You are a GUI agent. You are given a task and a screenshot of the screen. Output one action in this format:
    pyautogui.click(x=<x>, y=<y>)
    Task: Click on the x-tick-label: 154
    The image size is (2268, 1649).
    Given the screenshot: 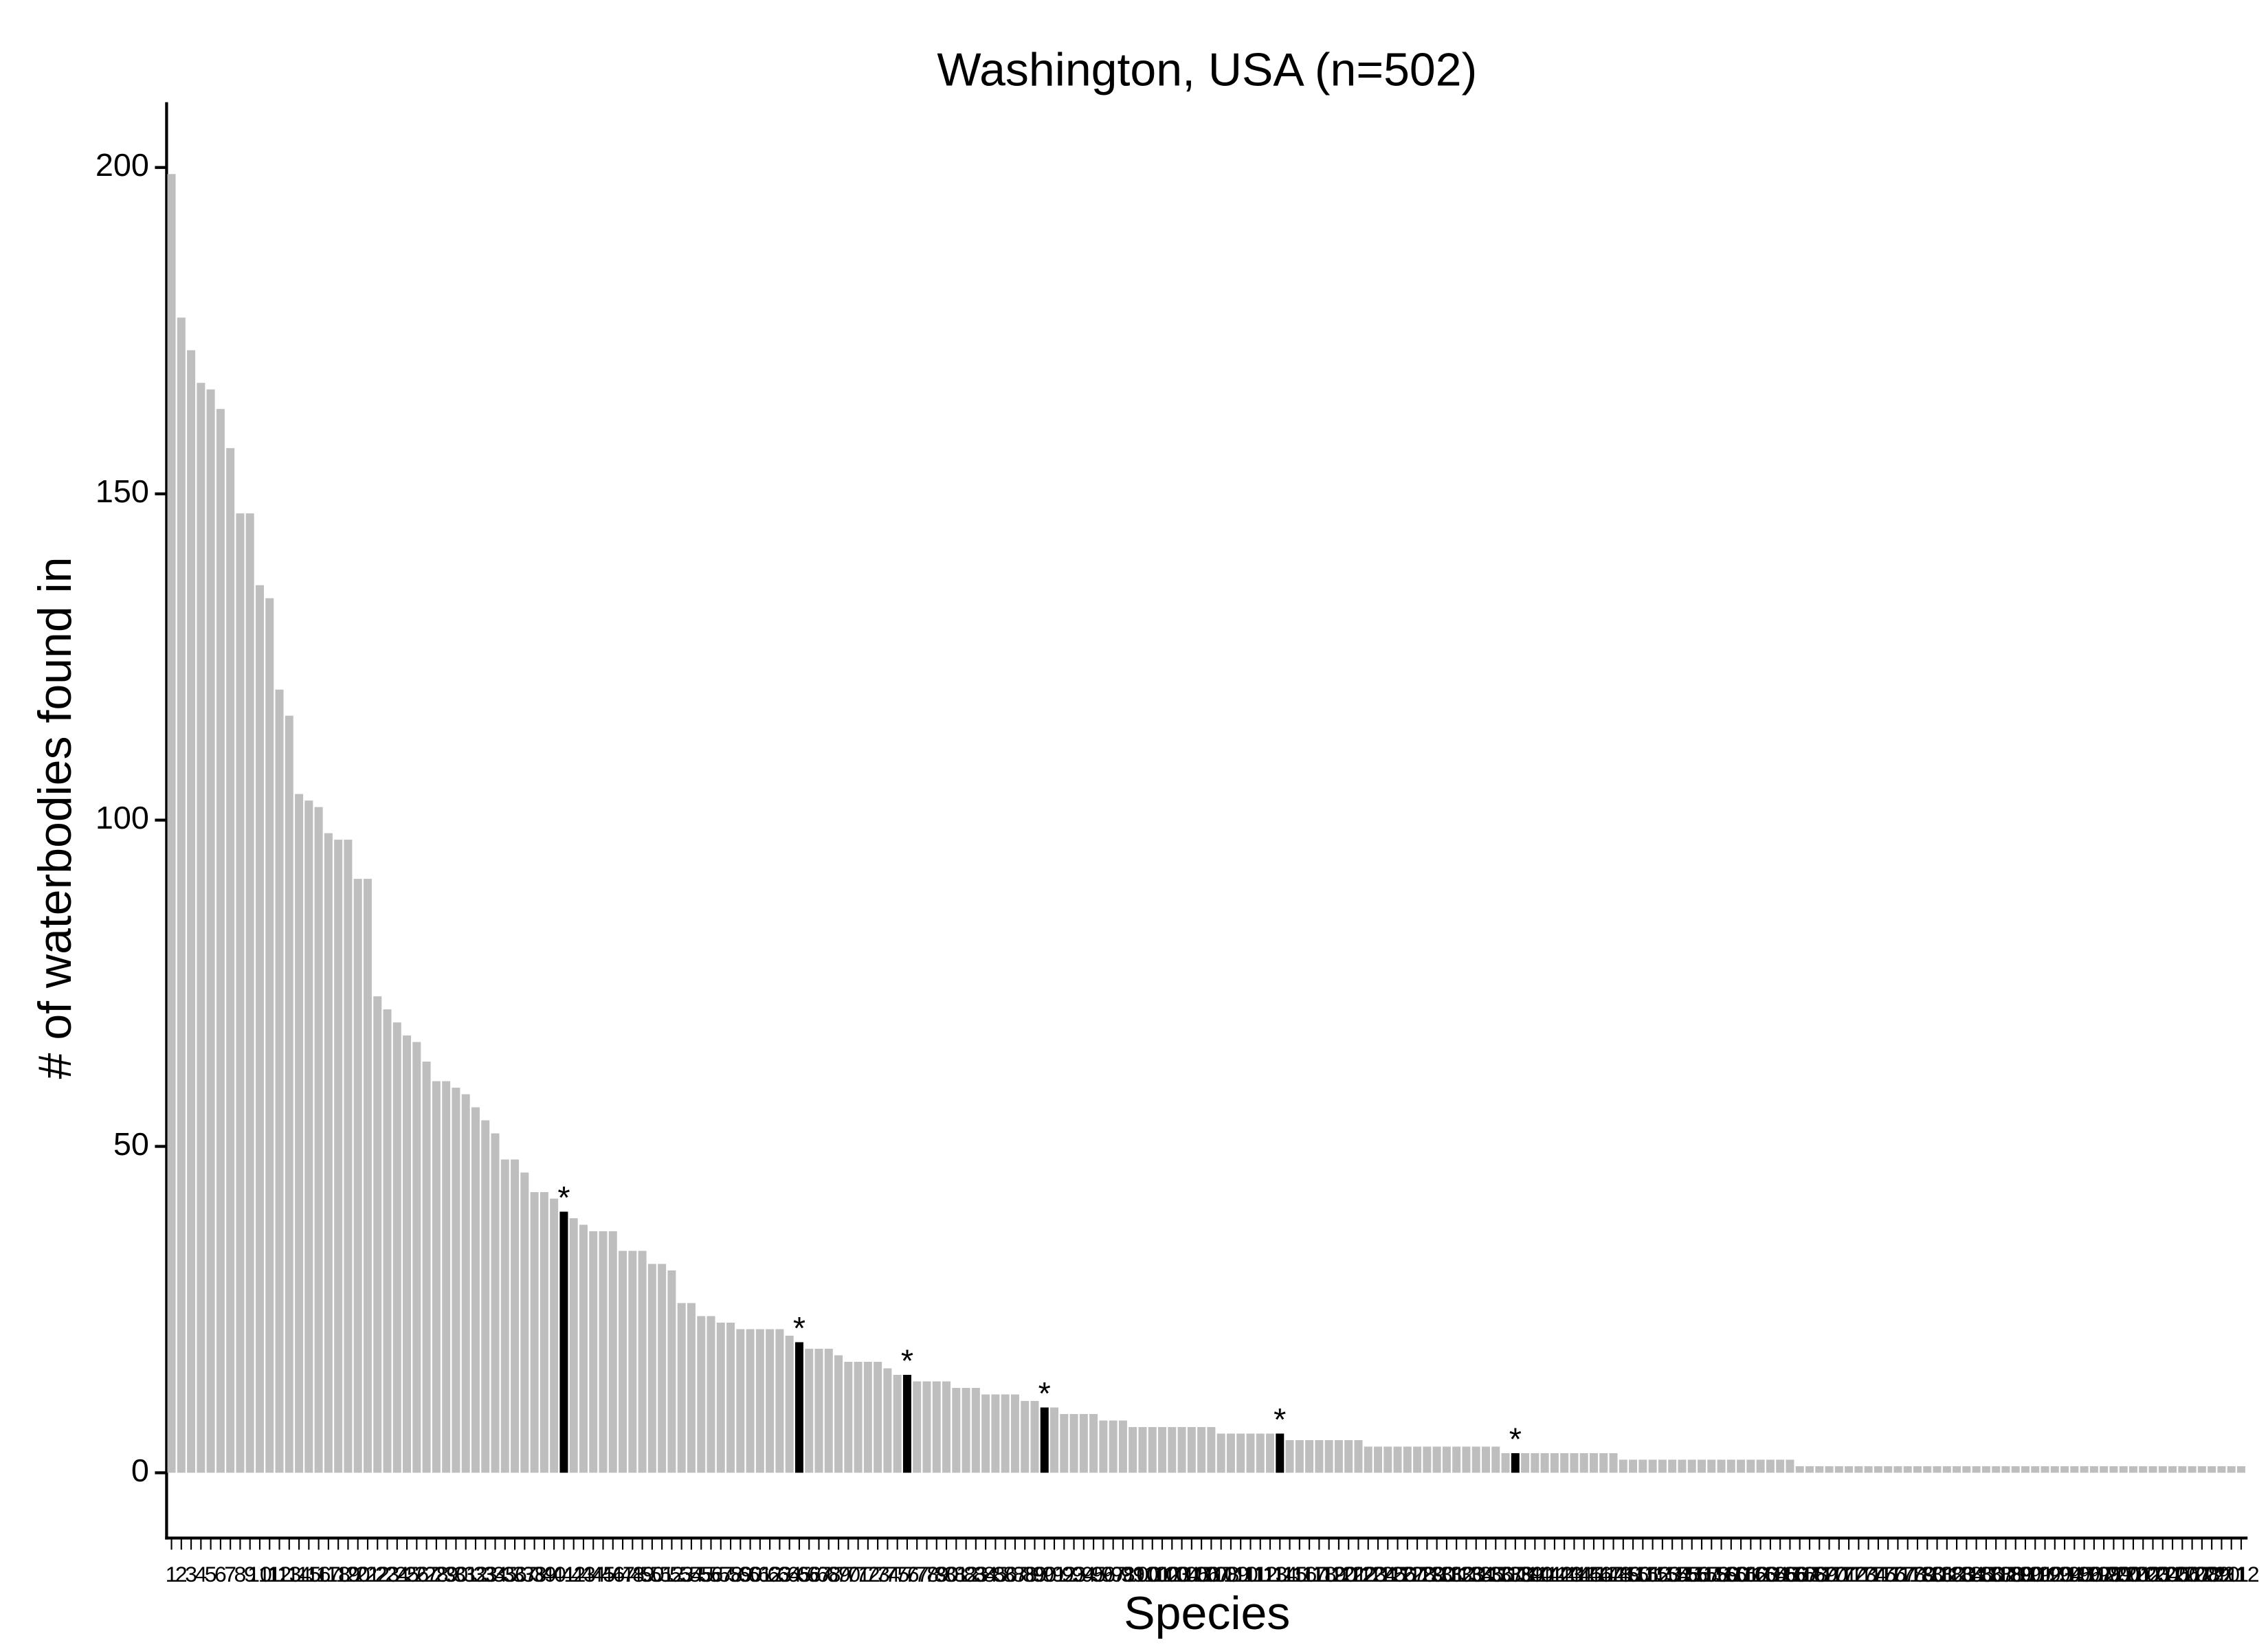 What is the action you would take?
    pyautogui.click(x=1672, y=1574)
    